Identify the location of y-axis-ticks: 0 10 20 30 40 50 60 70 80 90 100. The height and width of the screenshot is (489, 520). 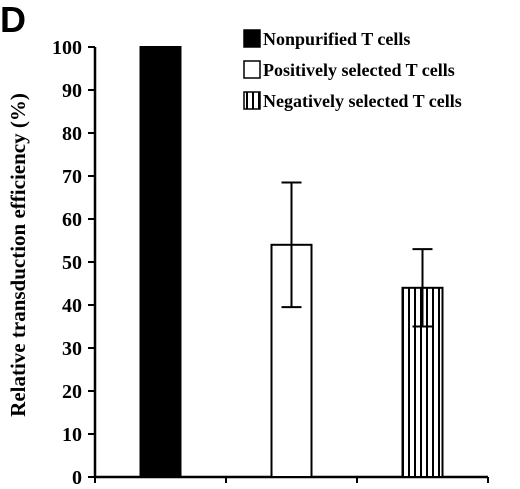
(73, 263).